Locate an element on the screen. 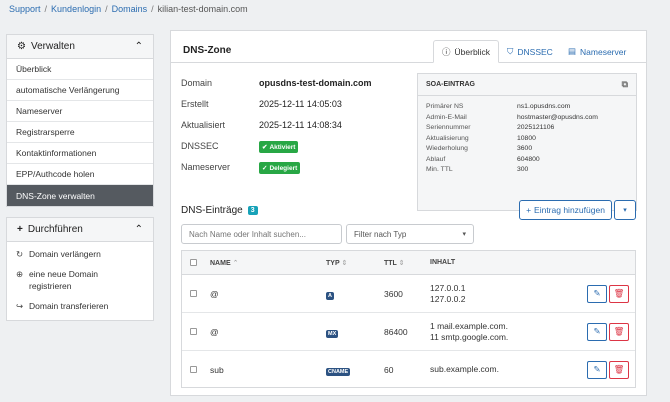 The width and height of the screenshot is (670, 402). shield-icon: ⛉ is located at coordinates (510, 51).